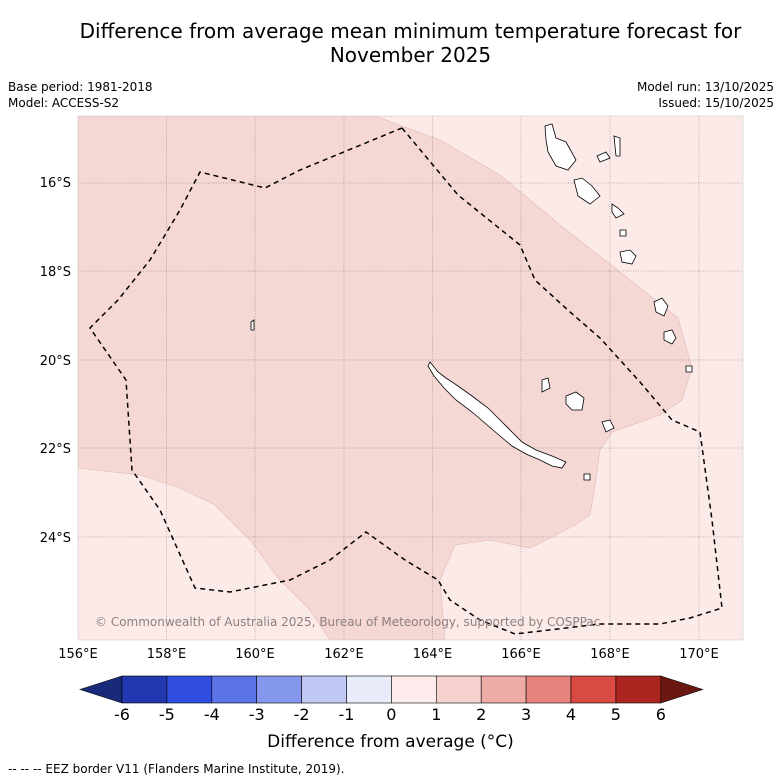 This screenshot has height=781, width=781. Describe the element at coordinates (608, 426) in the screenshot. I see `island-ouvéa` at that location.